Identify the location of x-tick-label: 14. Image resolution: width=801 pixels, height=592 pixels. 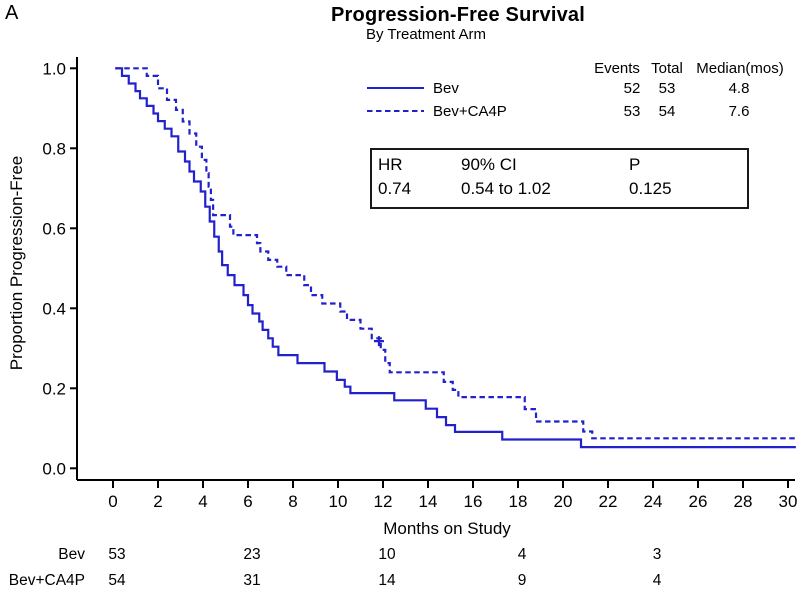
(428, 501).